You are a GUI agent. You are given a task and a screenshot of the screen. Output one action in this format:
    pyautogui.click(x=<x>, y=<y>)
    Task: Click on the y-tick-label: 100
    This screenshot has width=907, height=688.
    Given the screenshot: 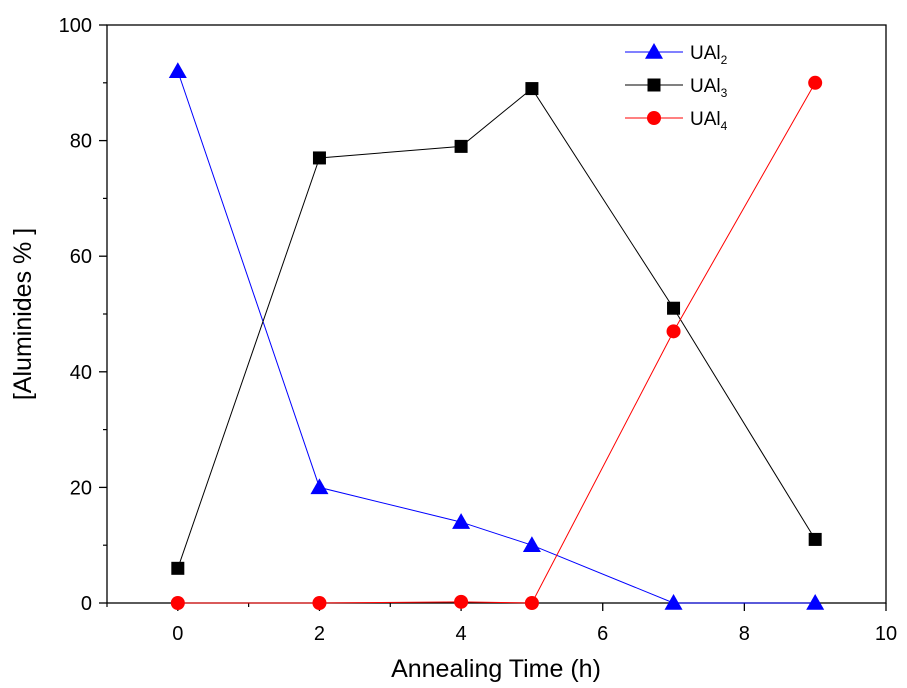 What is the action you would take?
    pyautogui.click(x=75, y=26)
    